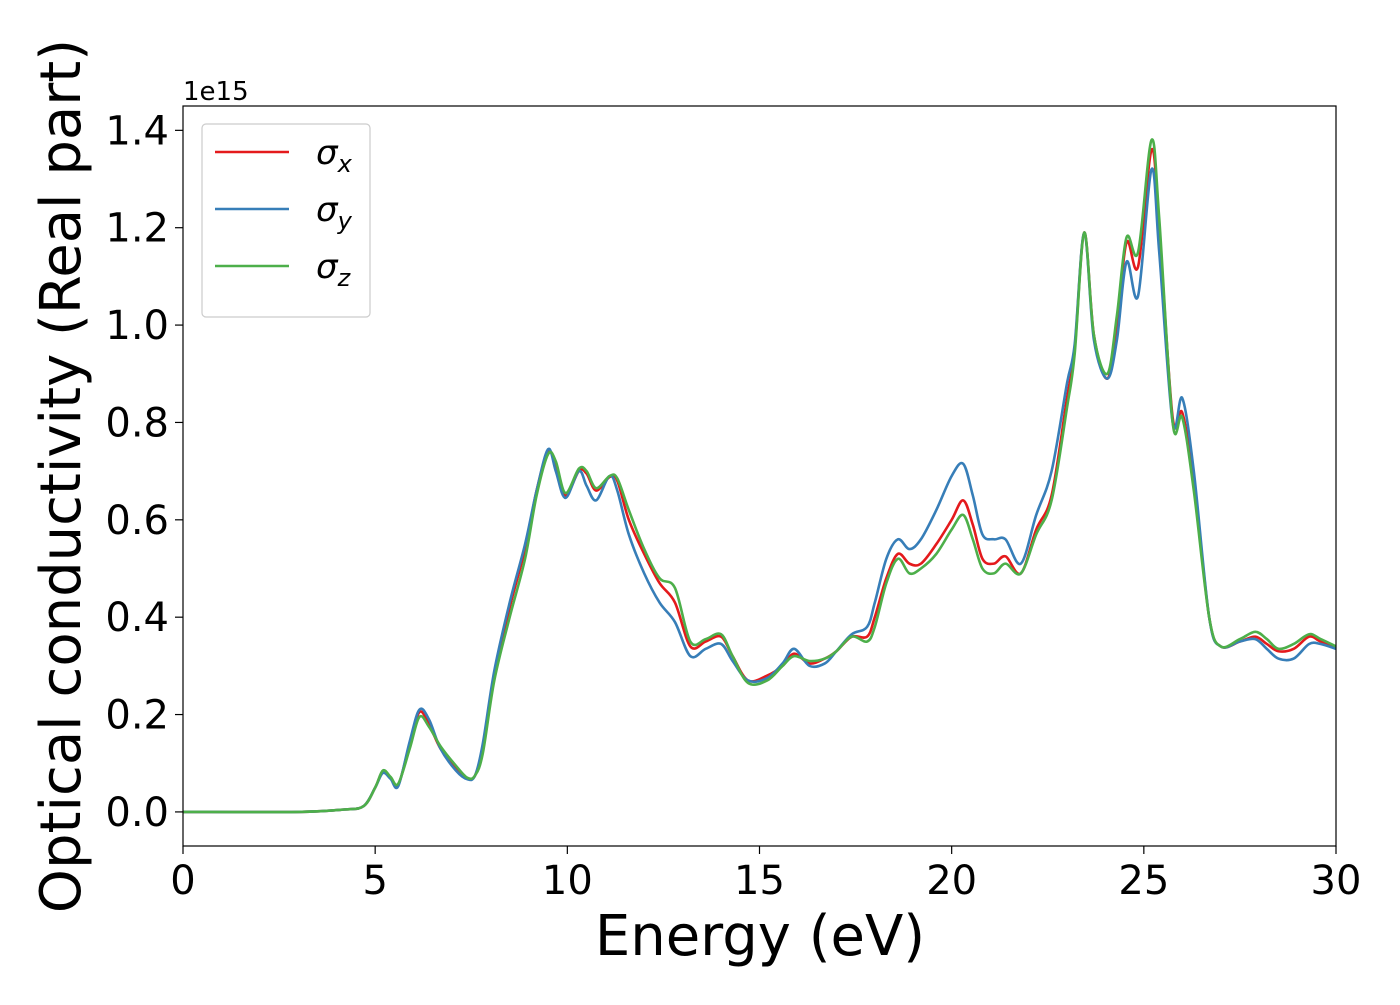 The width and height of the screenshot is (1400, 1005). Describe the element at coordinates (61, 476) in the screenshot. I see `y-axis-label: Optical conductivity (Real part)` at that location.